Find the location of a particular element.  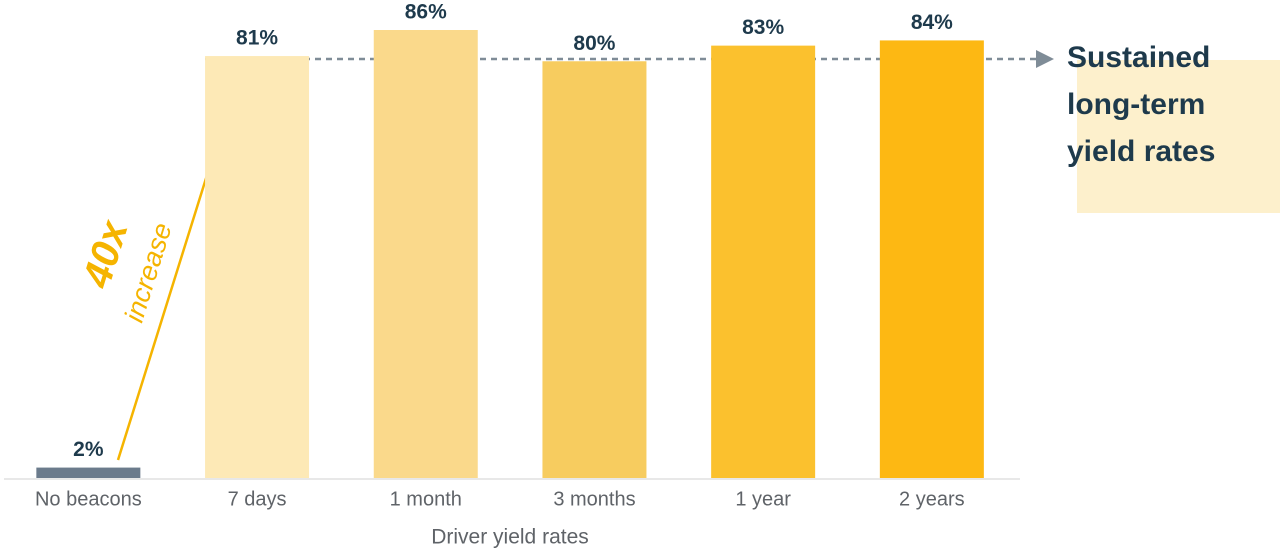

x-tick-label: 1 month is located at coordinates (426, 499).